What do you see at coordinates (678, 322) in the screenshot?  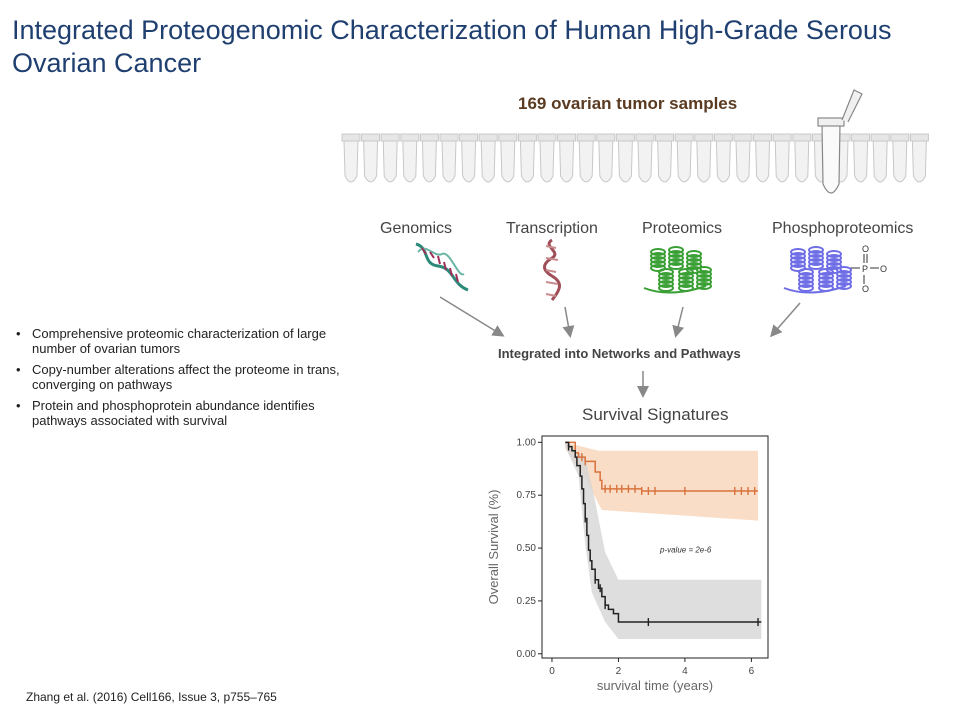 I see `arrow-proteomics` at bounding box center [678, 322].